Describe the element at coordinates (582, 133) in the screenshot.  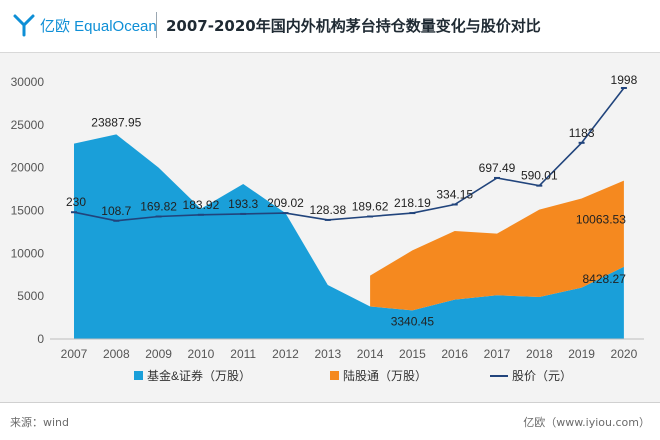
I see `data-label: 1183` at that location.